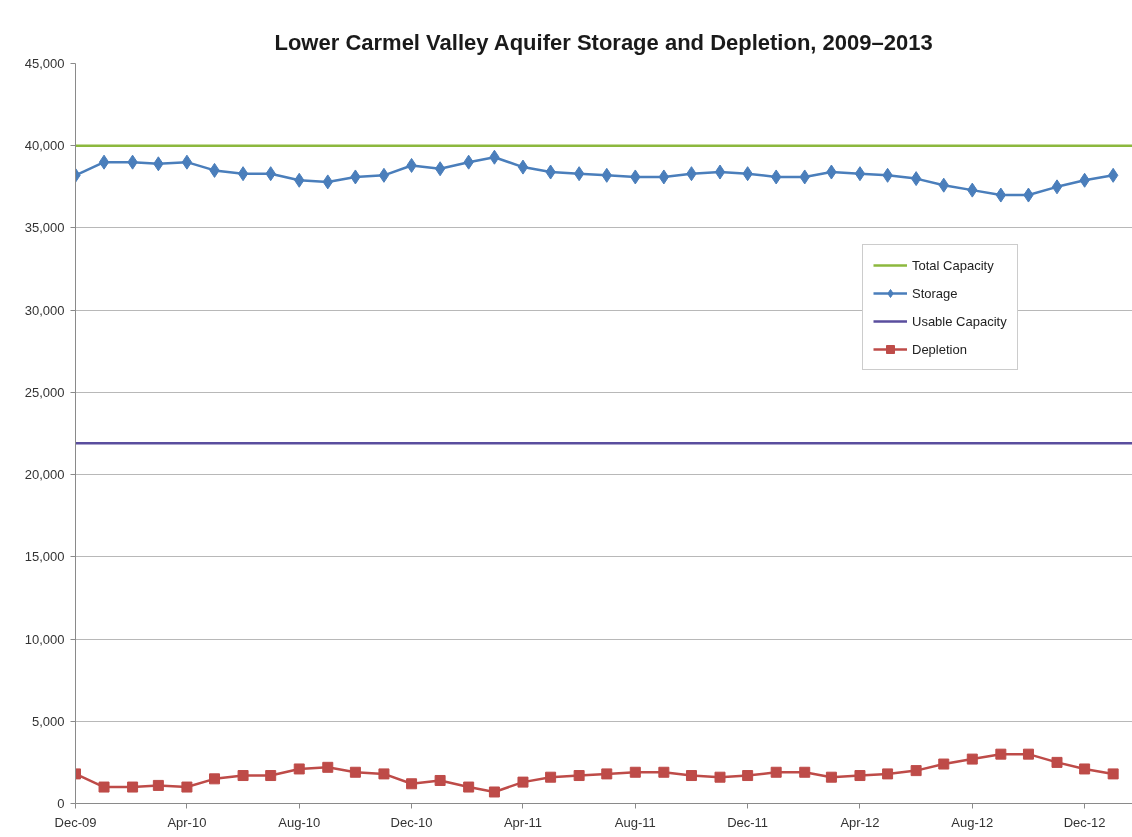 Image resolution: width=1132 pixels, height=837 pixels. I want to click on legend-label: Total Capacity, so click(953, 265).